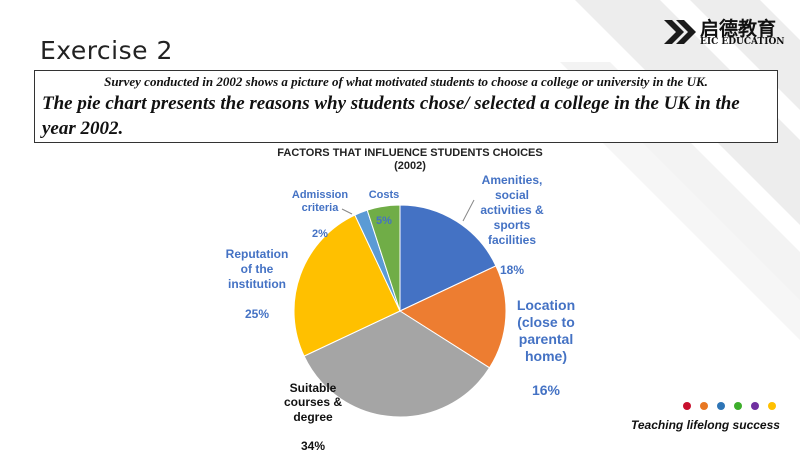  I want to click on pie-slice-costs, so click(383, 258).